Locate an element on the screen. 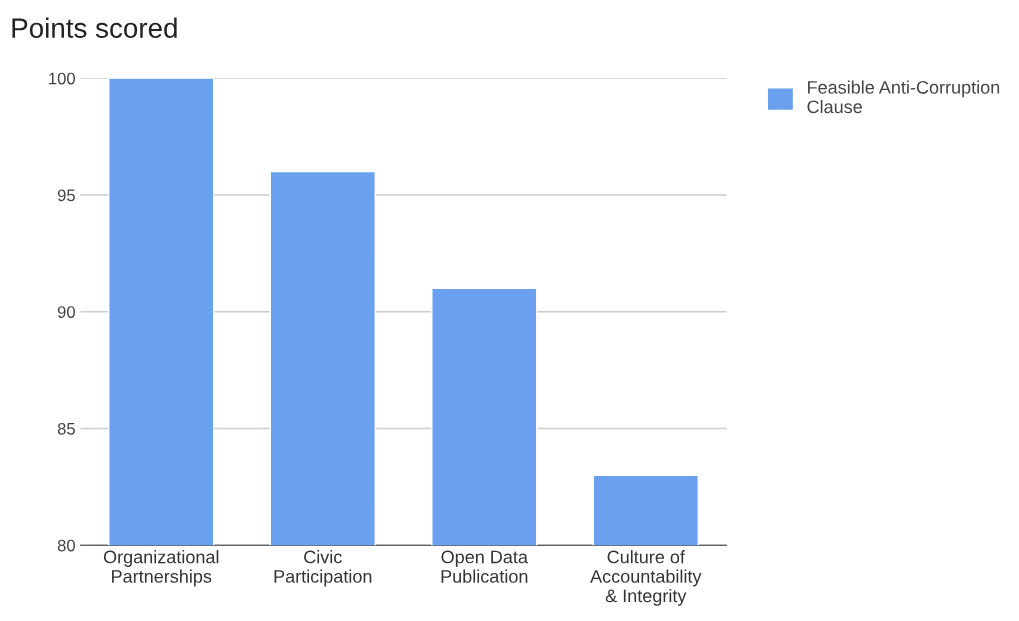 The height and width of the screenshot is (621, 1019). y-tick-label: 90 is located at coordinates (66, 312).